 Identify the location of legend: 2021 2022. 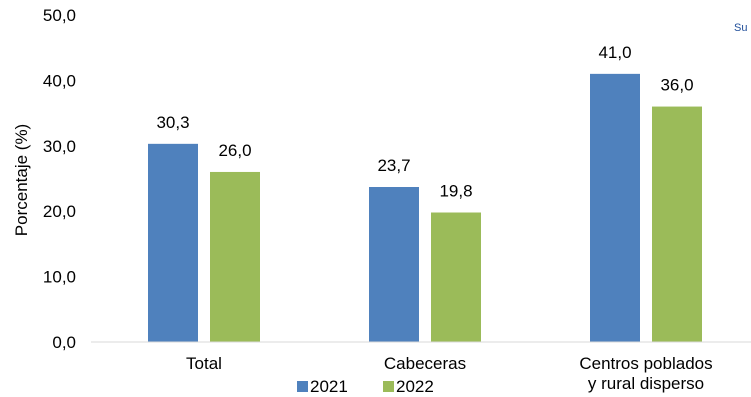
(365, 386).